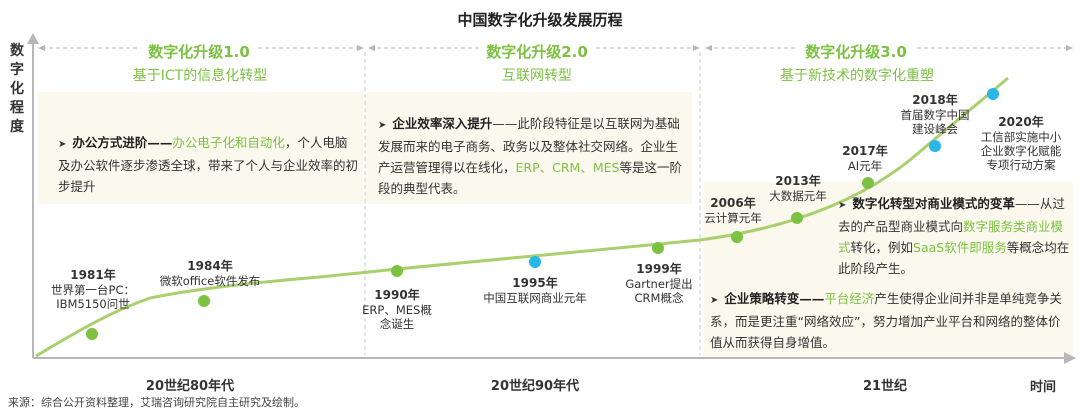 Image resolution: width=1080 pixels, height=411 pixels. Describe the element at coordinates (798, 188) in the screenshot. I see `event-2013: 2013年 大数据元年` at that location.